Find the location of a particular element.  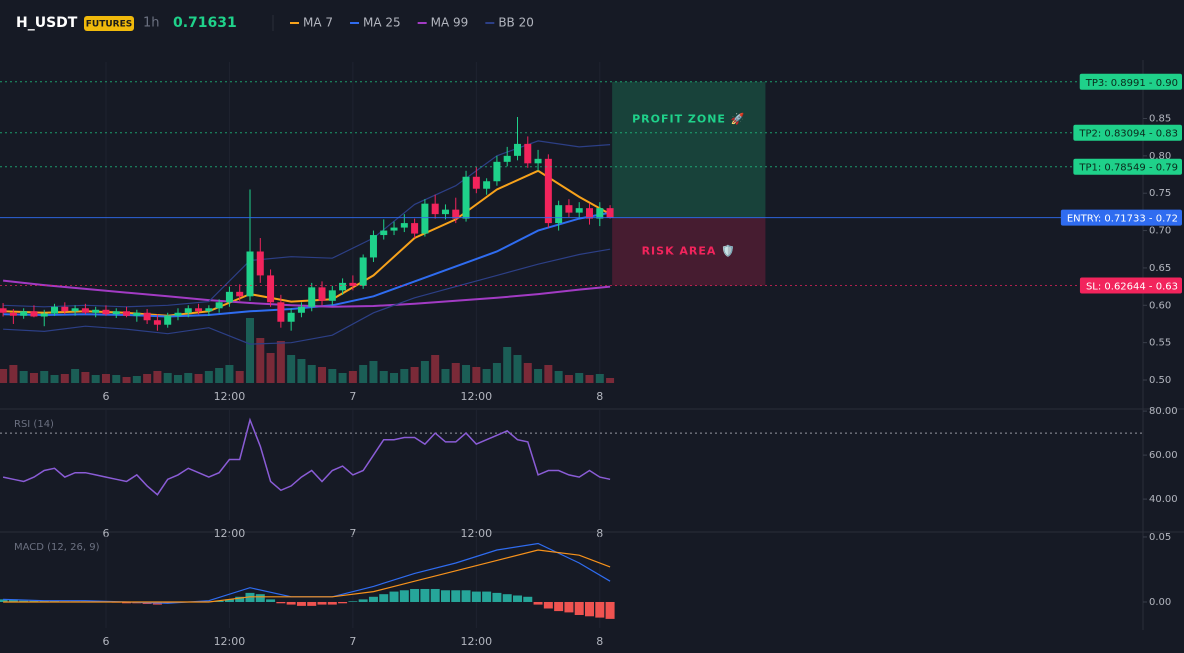

legend-label: MA 25 is located at coordinates (382, 23).